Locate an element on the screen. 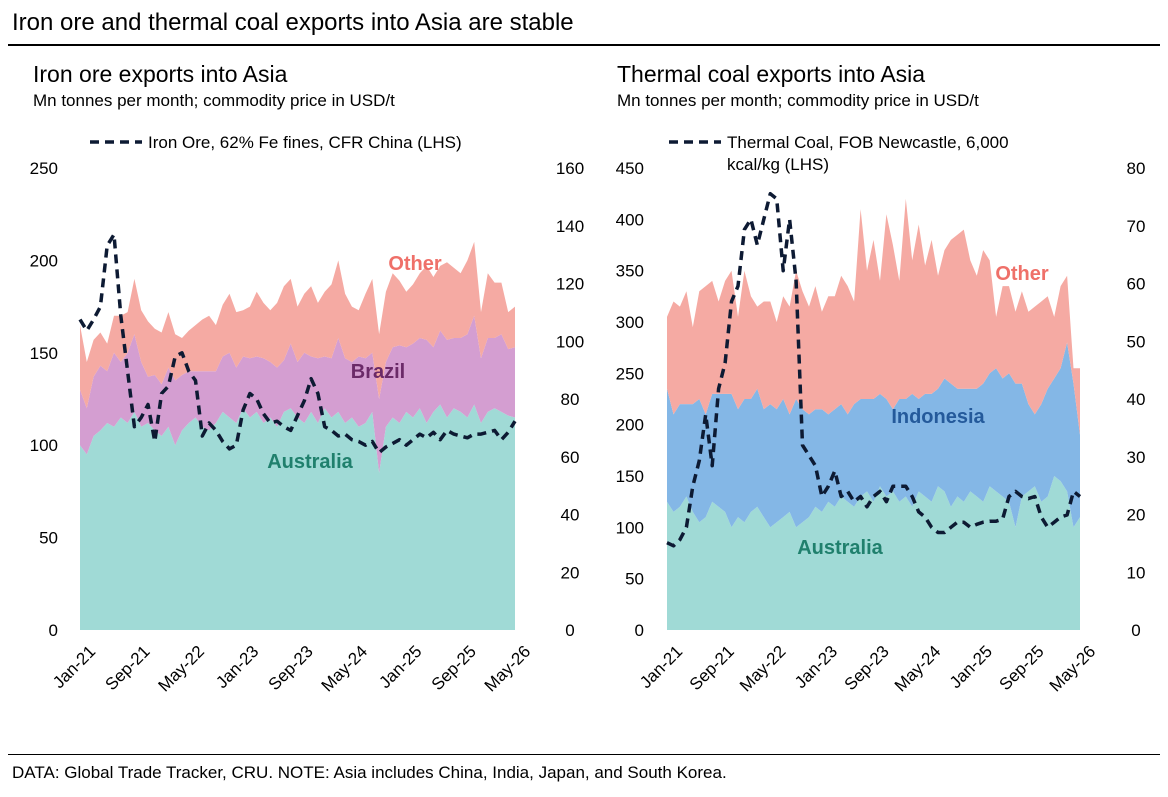 This screenshot has height=797, width=1168. chart-title: Thermal coal exports into Asia is located at coordinates (771, 74).